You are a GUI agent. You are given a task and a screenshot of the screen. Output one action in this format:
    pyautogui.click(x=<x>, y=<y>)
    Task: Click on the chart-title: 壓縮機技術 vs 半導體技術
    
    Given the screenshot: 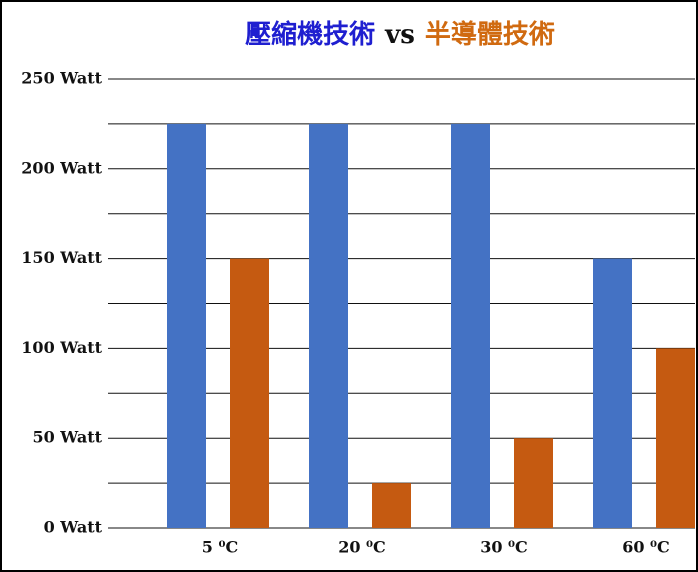 What is the action you would take?
    pyautogui.click(x=400, y=34)
    